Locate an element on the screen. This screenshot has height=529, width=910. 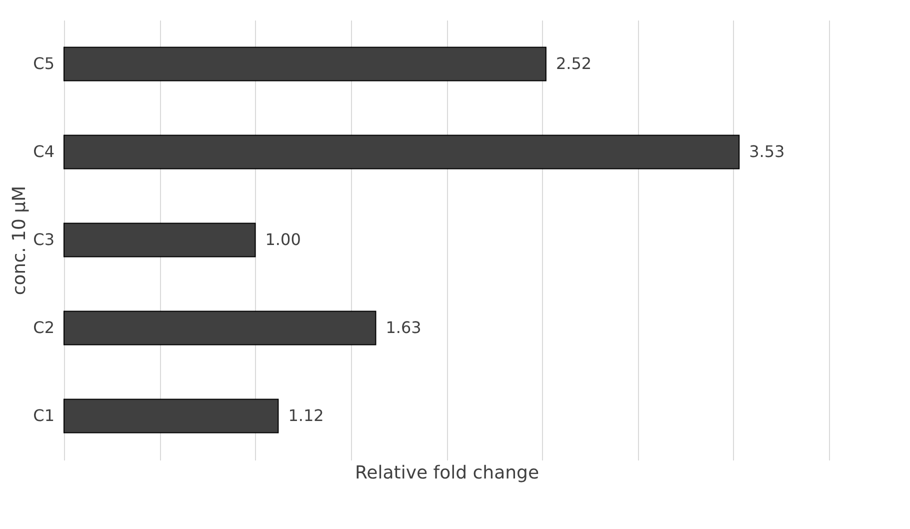
y-tick-label: C2 is located at coordinates (43, 327).